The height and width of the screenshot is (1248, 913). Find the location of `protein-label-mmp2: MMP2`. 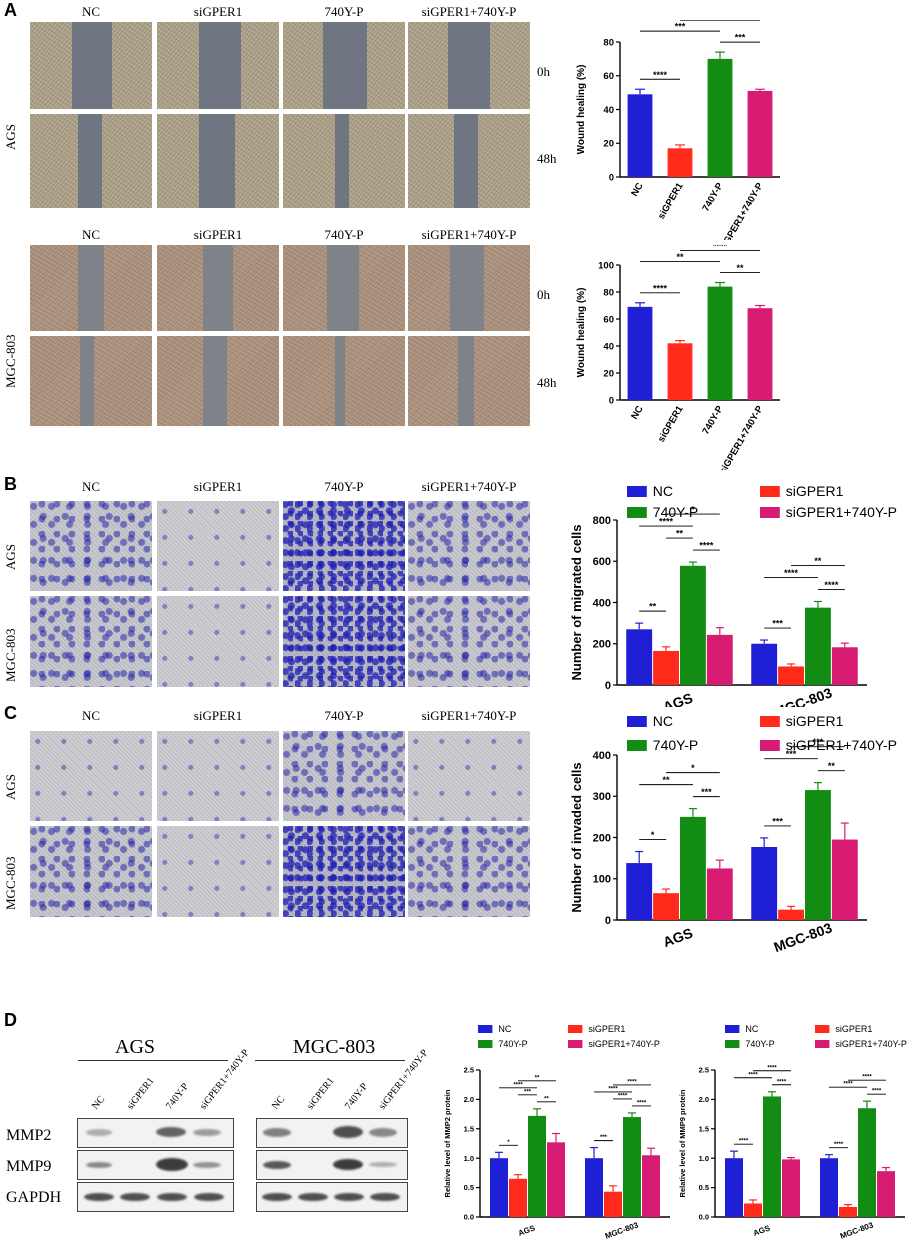

protein-label-mmp2: MMP2 is located at coordinates (29, 1135).